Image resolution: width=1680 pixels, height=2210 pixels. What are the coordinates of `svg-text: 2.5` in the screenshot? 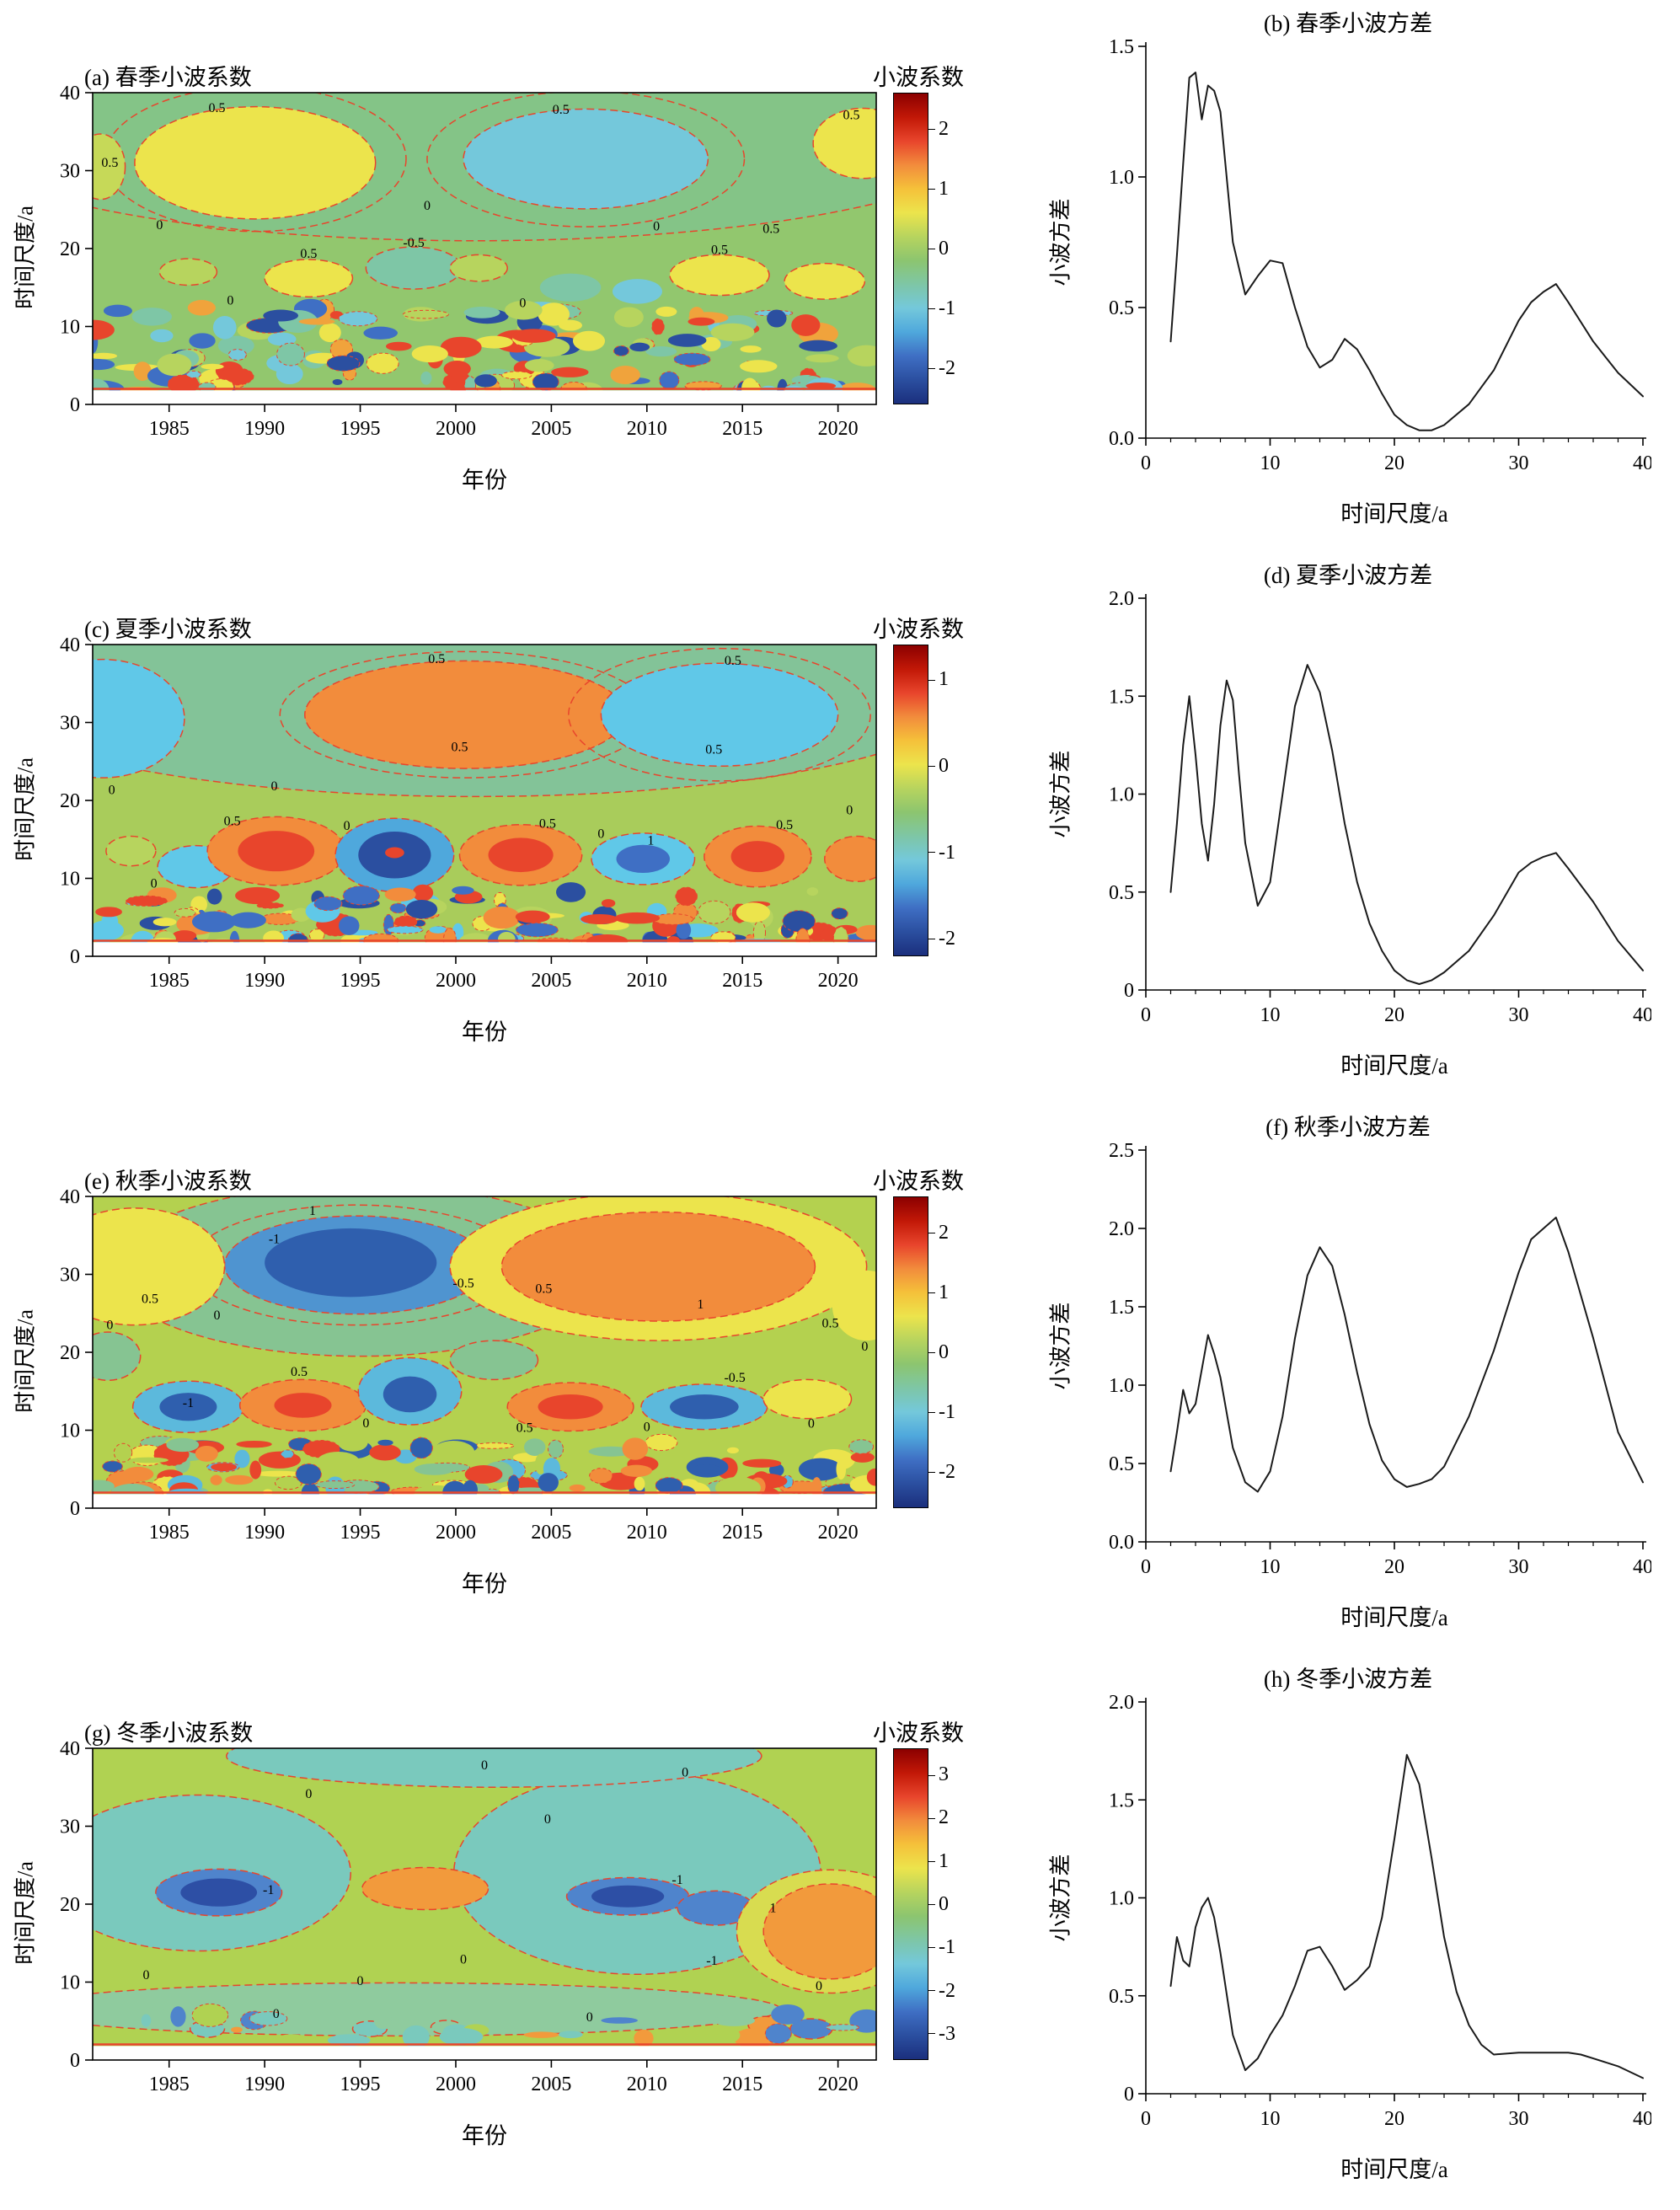 It's located at (1121, 1151).